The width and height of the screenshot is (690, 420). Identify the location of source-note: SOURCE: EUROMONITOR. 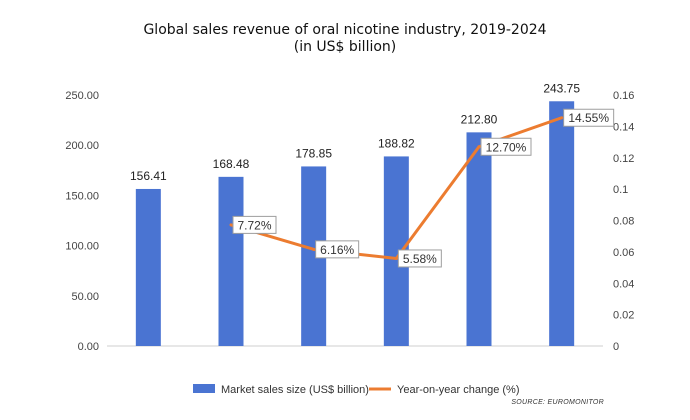
(557, 402).